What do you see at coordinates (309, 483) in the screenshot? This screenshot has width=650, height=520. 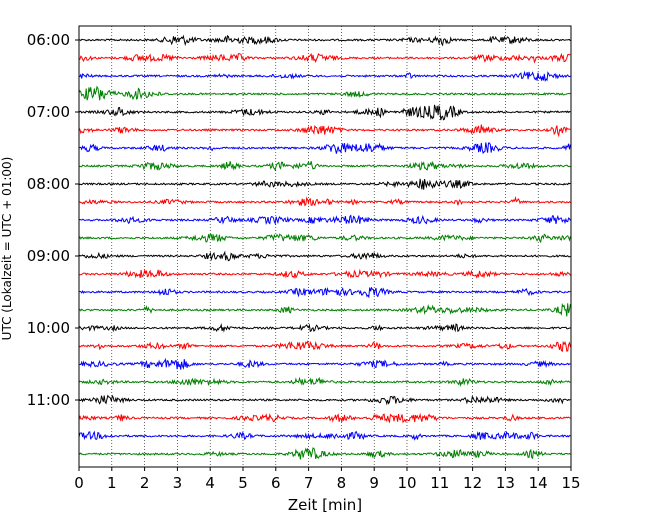 I see `x-tick-label: 7` at bounding box center [309, 483].